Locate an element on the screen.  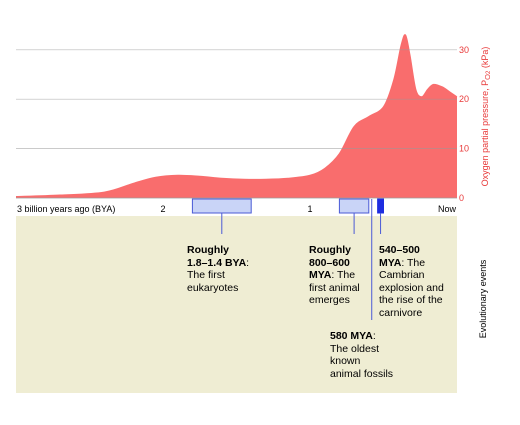
x-tick-label: Now is located at coordinates (447, 209).